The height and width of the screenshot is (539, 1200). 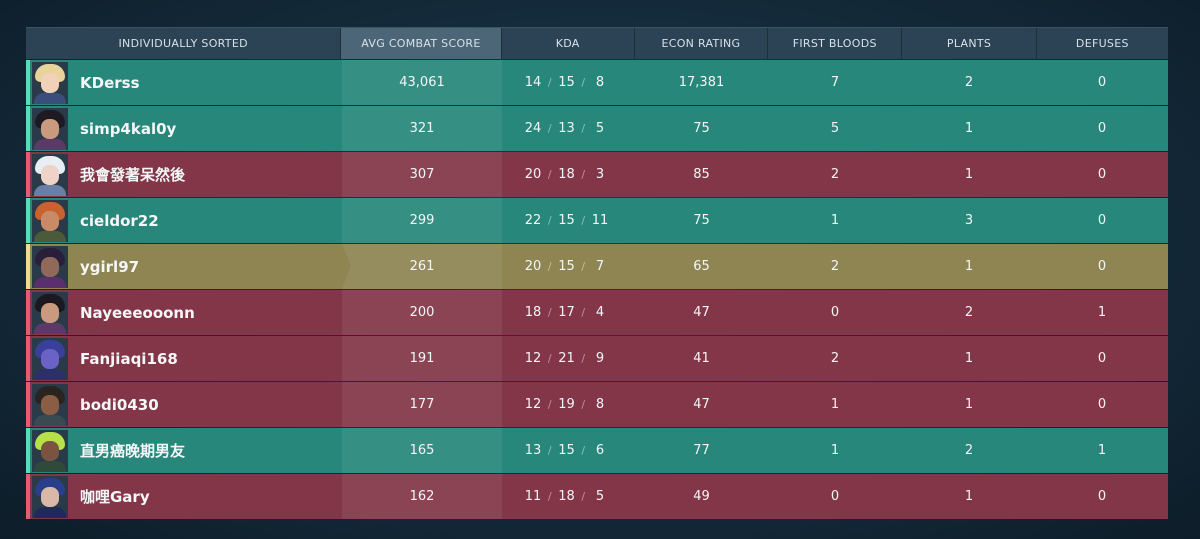 What do you see at coordinates (597, 496) in the screenshot?
I see `player-row: 咖哩Gary 162 11 / 18 / 5 49 0 1 0` at bounding box center [597, 496].